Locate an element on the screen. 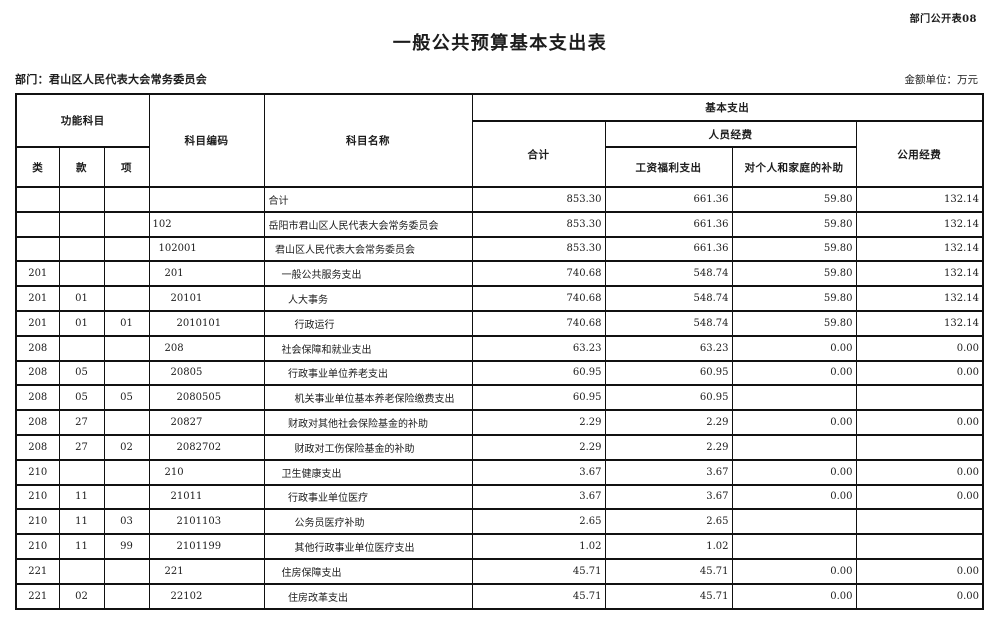 The width and height of the screenshot is (1000, 635). cell-subject-code: 2101199 is located at coordinates (206, 546).